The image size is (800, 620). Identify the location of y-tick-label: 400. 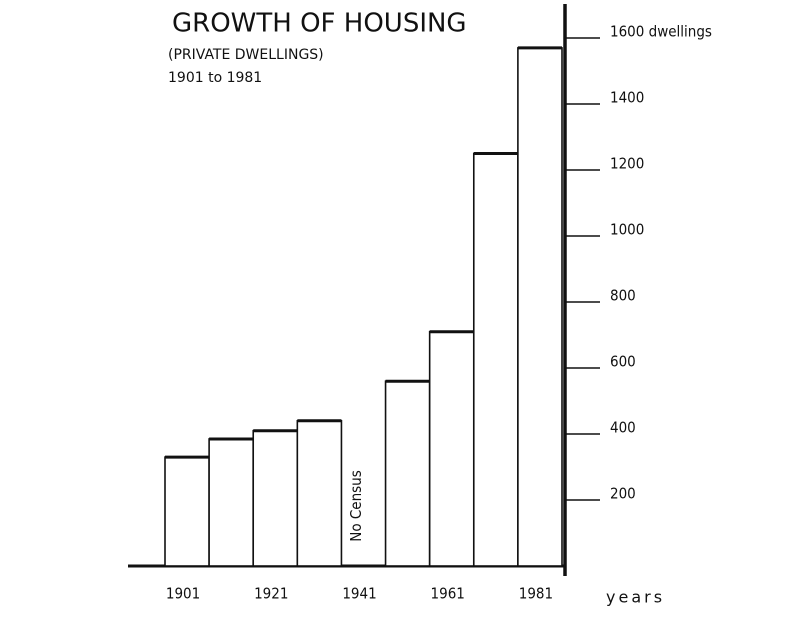
(623, 428).